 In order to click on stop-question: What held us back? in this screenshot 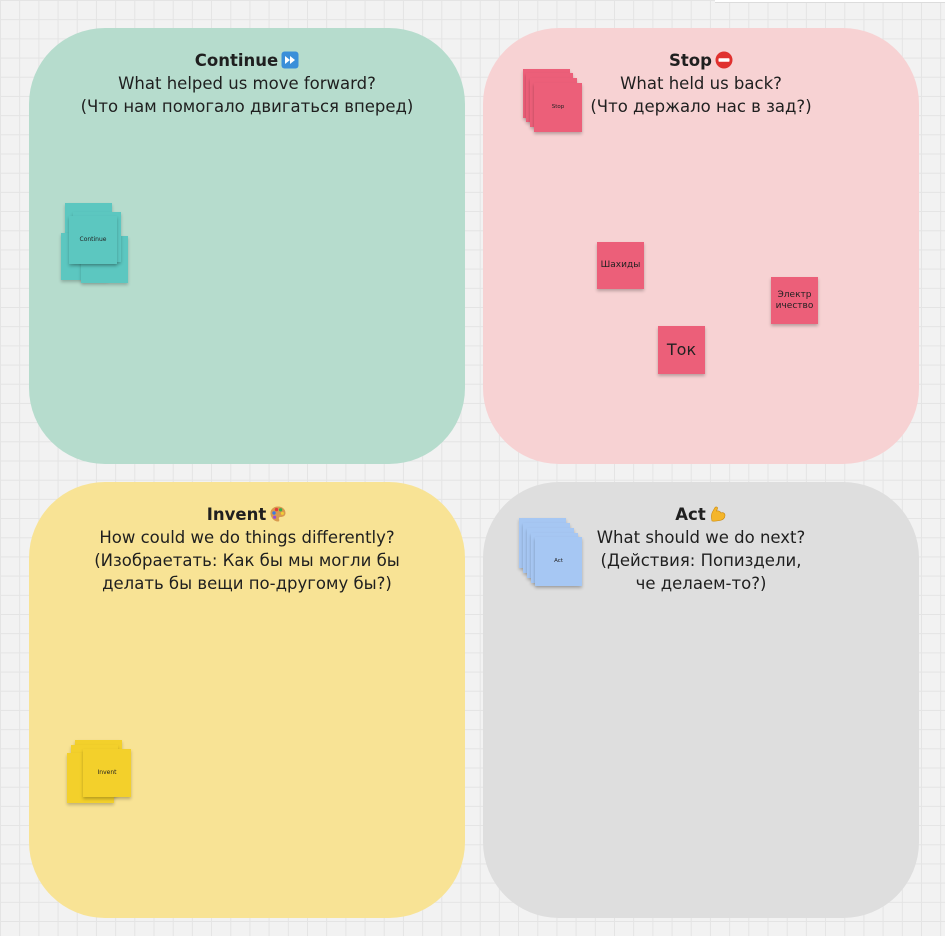, I will do `click(701, 83)`.